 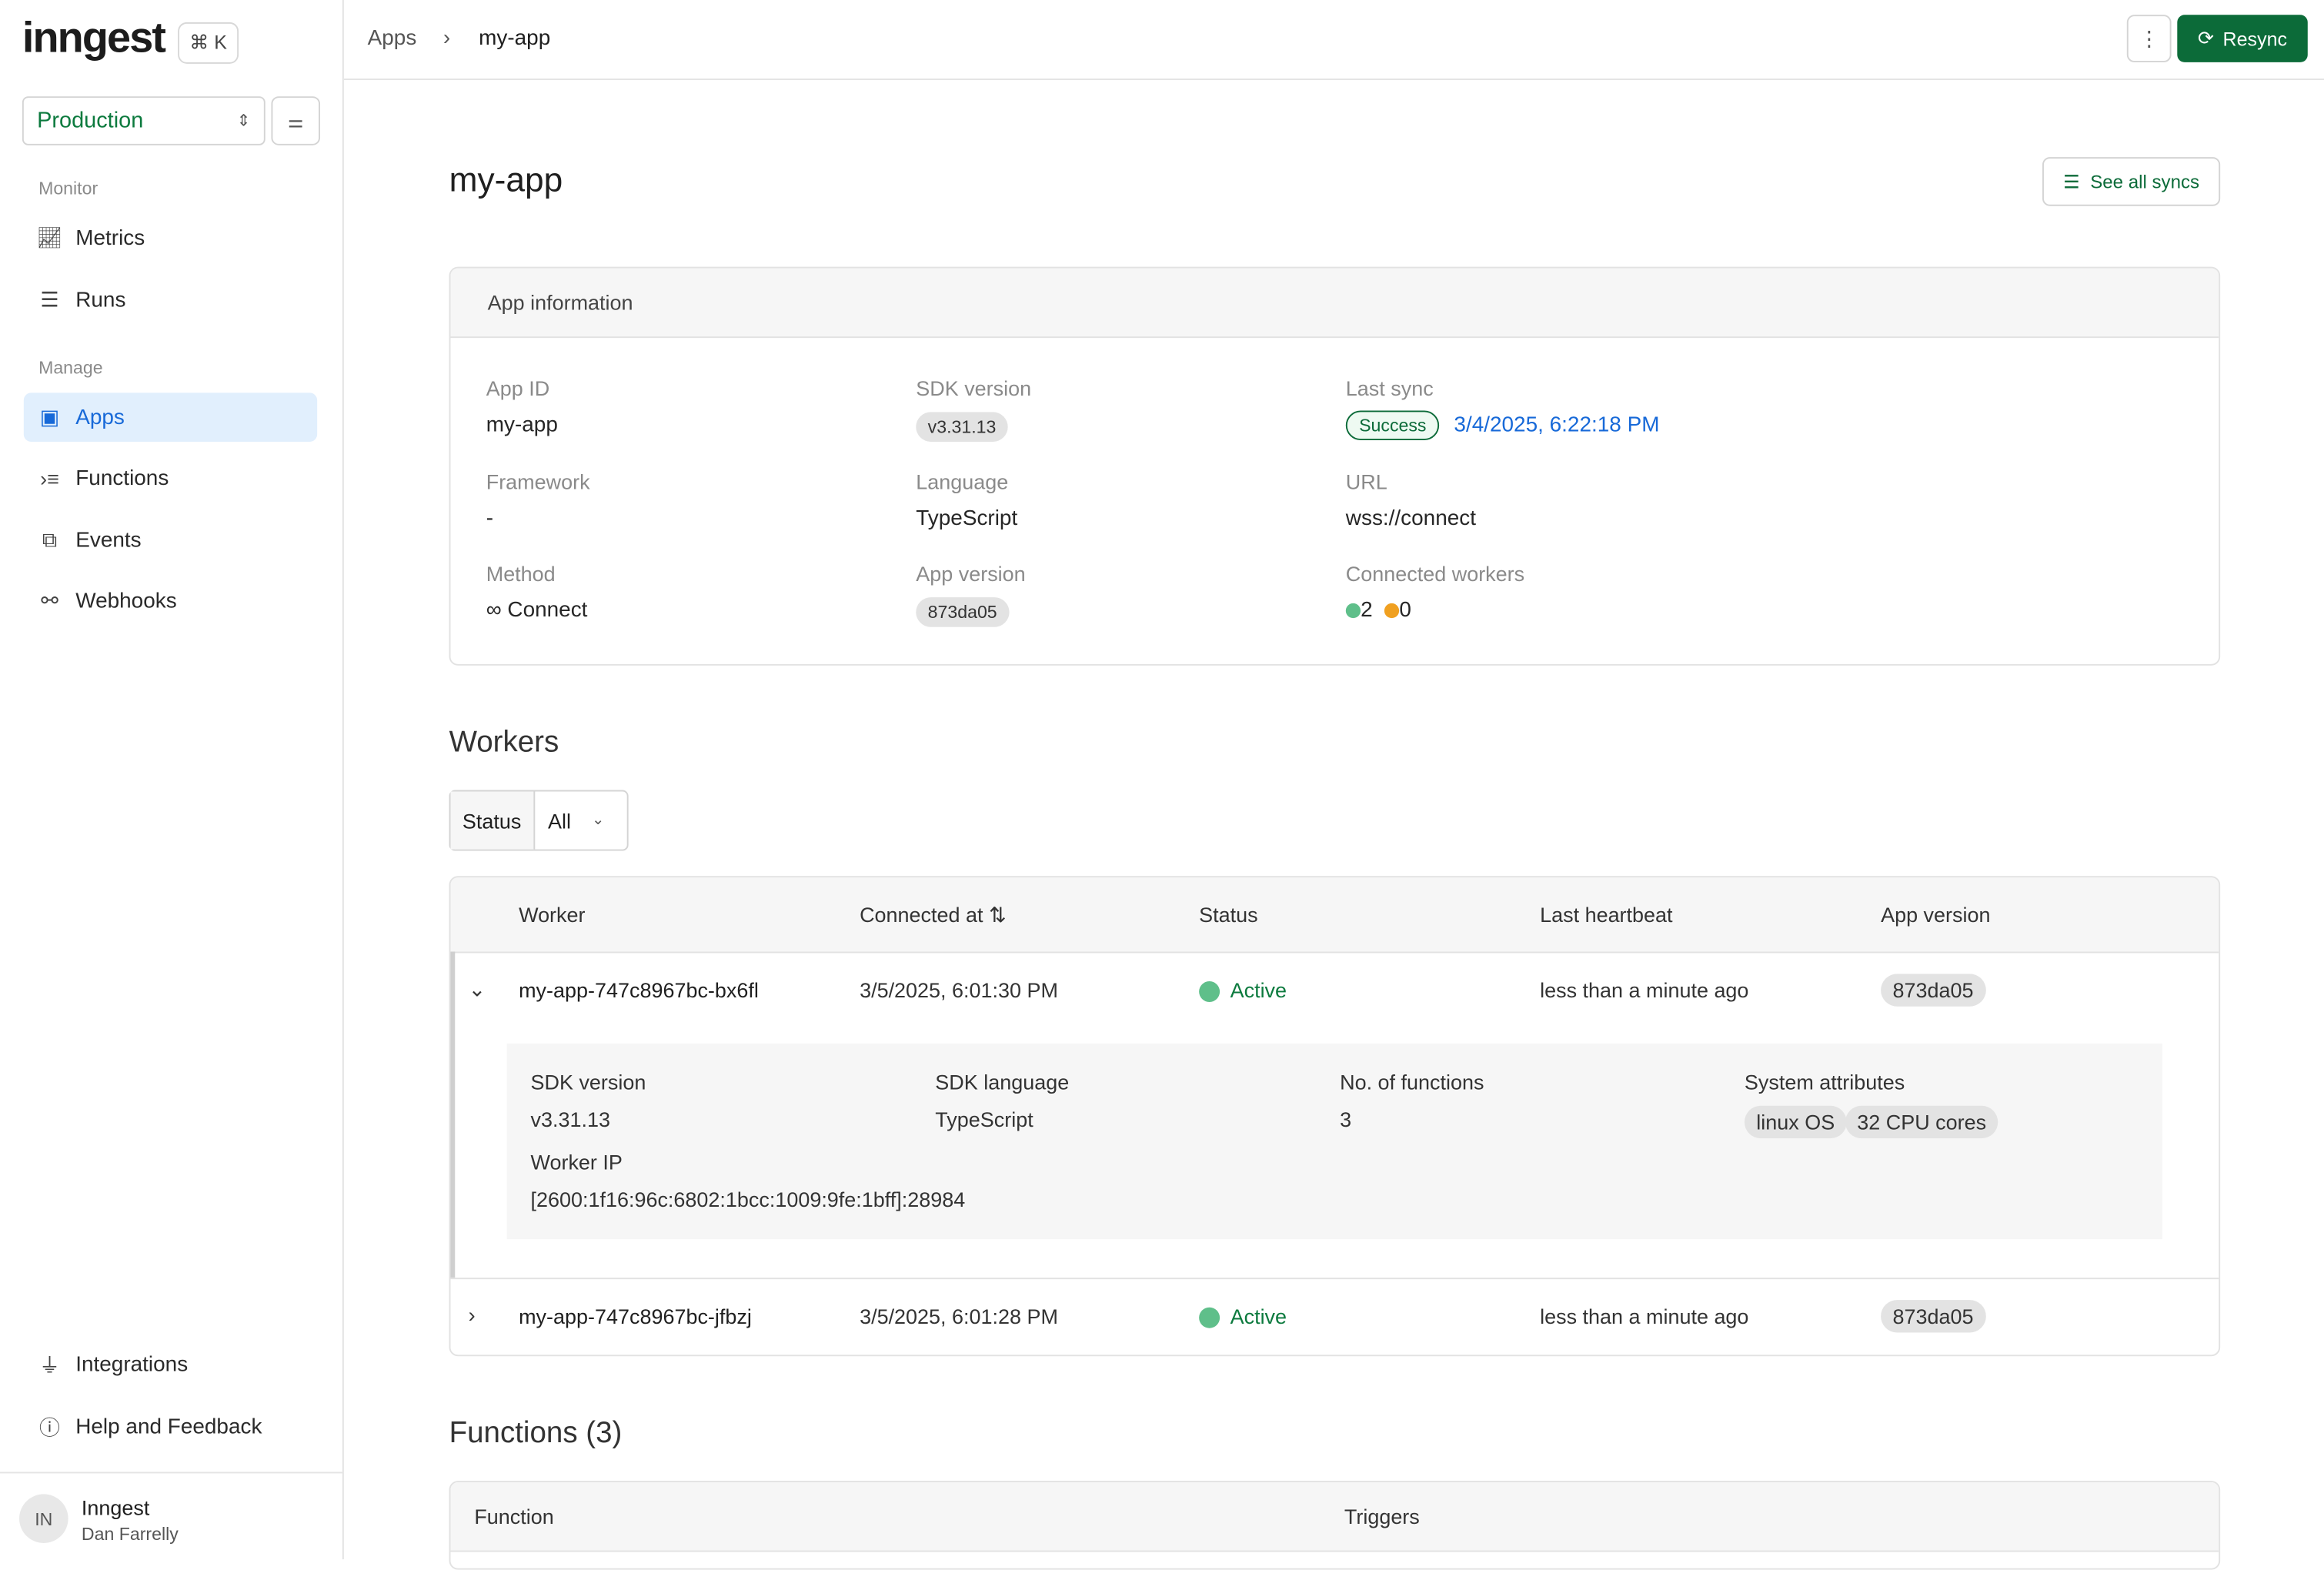 I want to click on sidebar-item-help: ⓘ Help and Feedback, so click(x=170, y=1426).